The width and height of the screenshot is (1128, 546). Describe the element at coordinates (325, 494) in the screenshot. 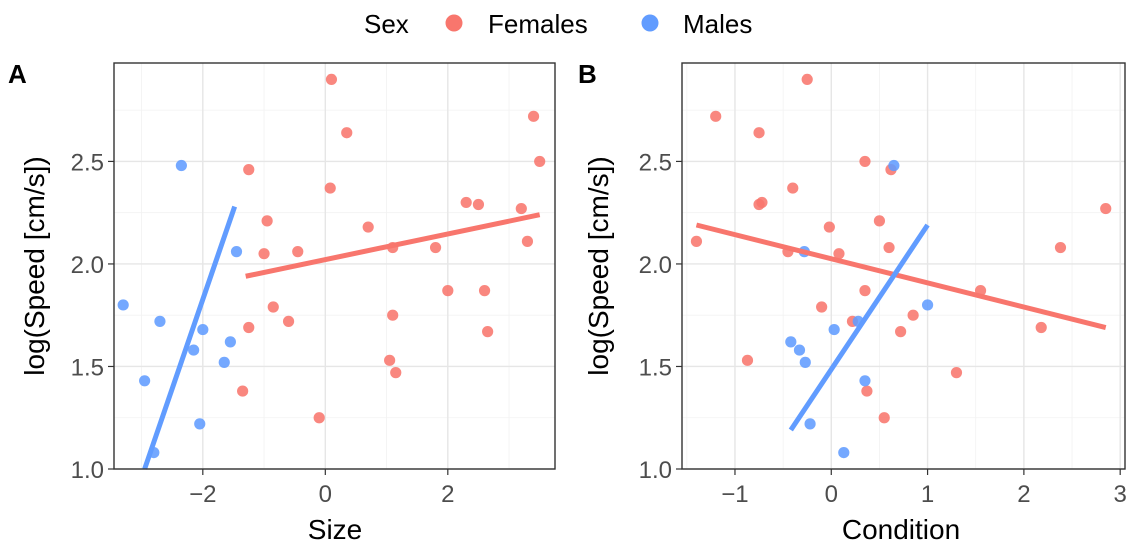

I see `x-tick-label-a: 0` at that location.